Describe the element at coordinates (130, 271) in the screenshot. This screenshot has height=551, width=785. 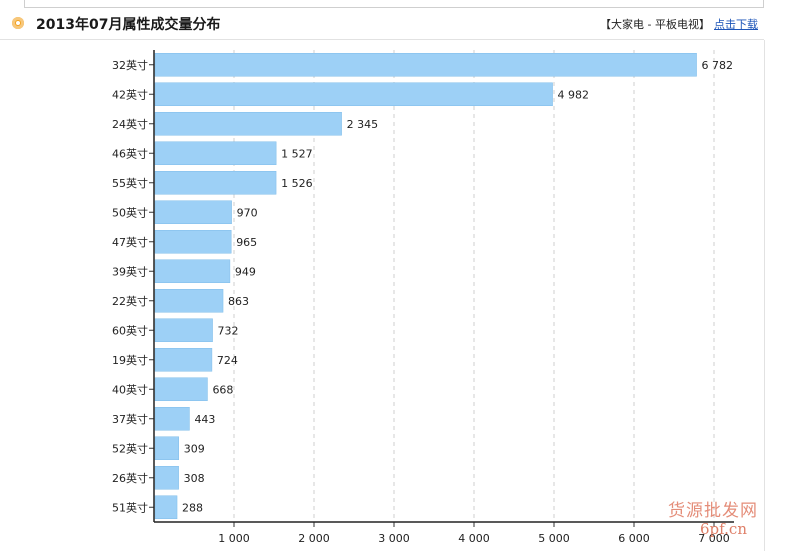
I see `category-label: 39英寸` at that location.